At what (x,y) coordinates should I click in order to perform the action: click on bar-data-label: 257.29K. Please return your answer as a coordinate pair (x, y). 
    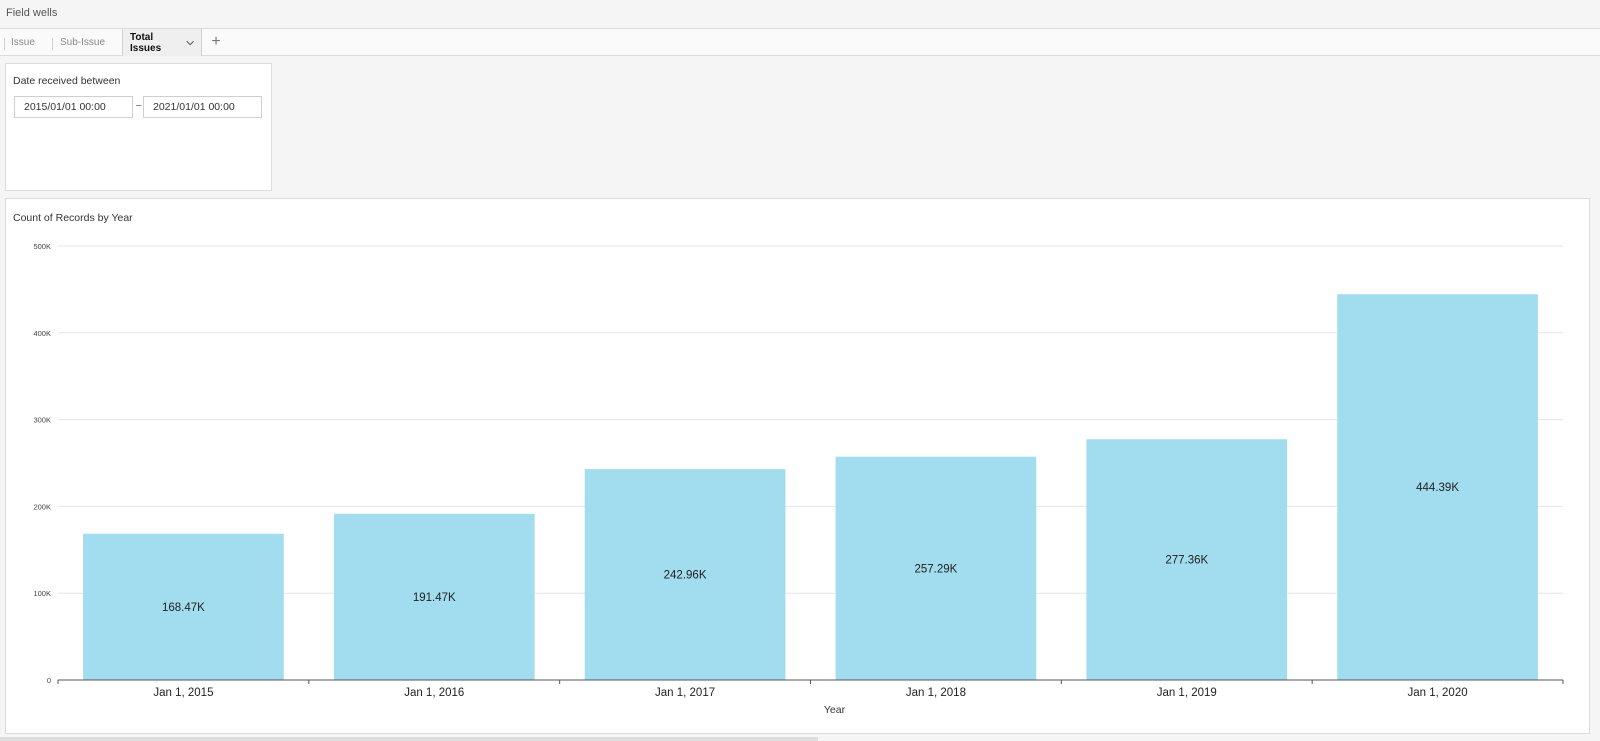
    Looking at the image, I should click on (935, 569).